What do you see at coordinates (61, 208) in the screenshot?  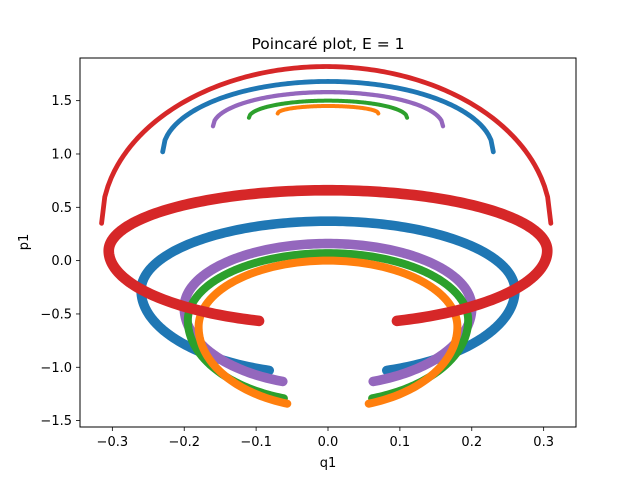 I see `y-tick-label: 0.5` at bounding box center [61, 208].